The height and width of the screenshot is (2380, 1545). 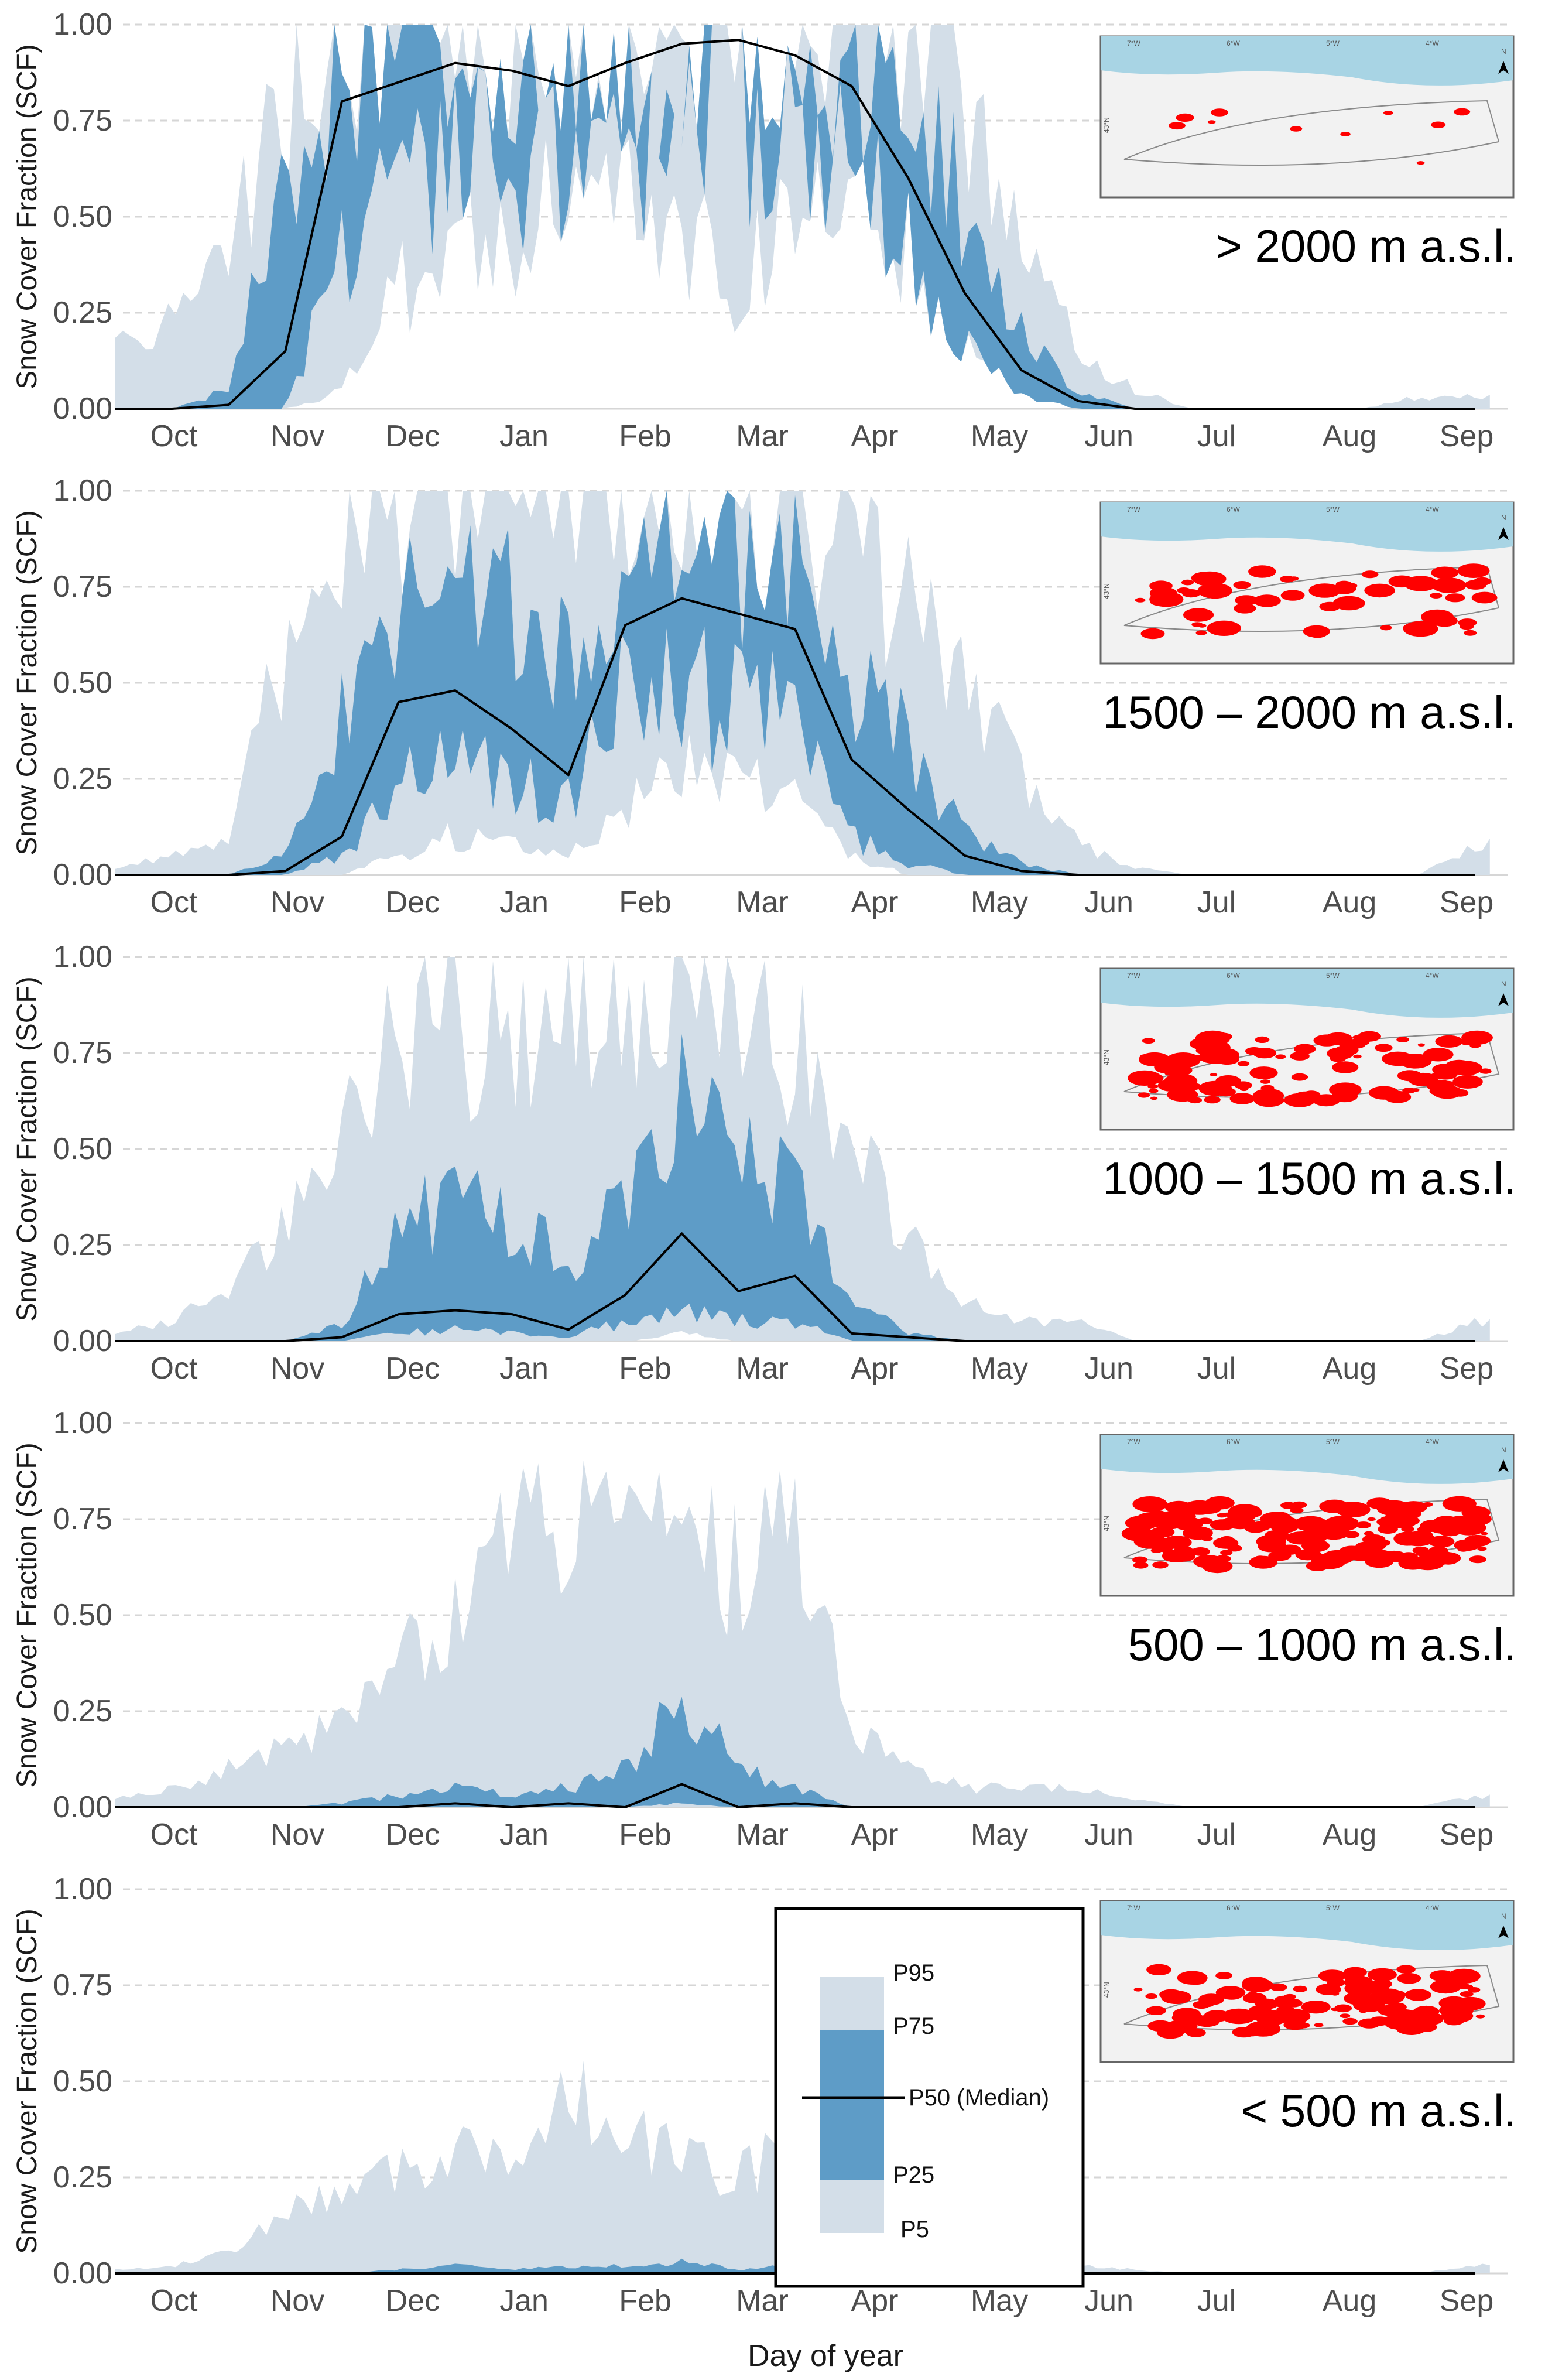 What do you see at coordinates (852, 2105) in the screenshot?
I see `legend-swatch-p25-p75` at bounding box center [852, 2105].